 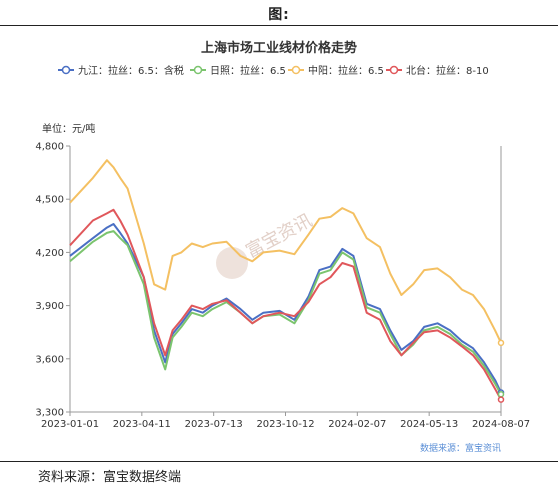 I want to click on legend-item-zhongyang: 中阳：拉丝：6.5, so click(x=336, y=70).